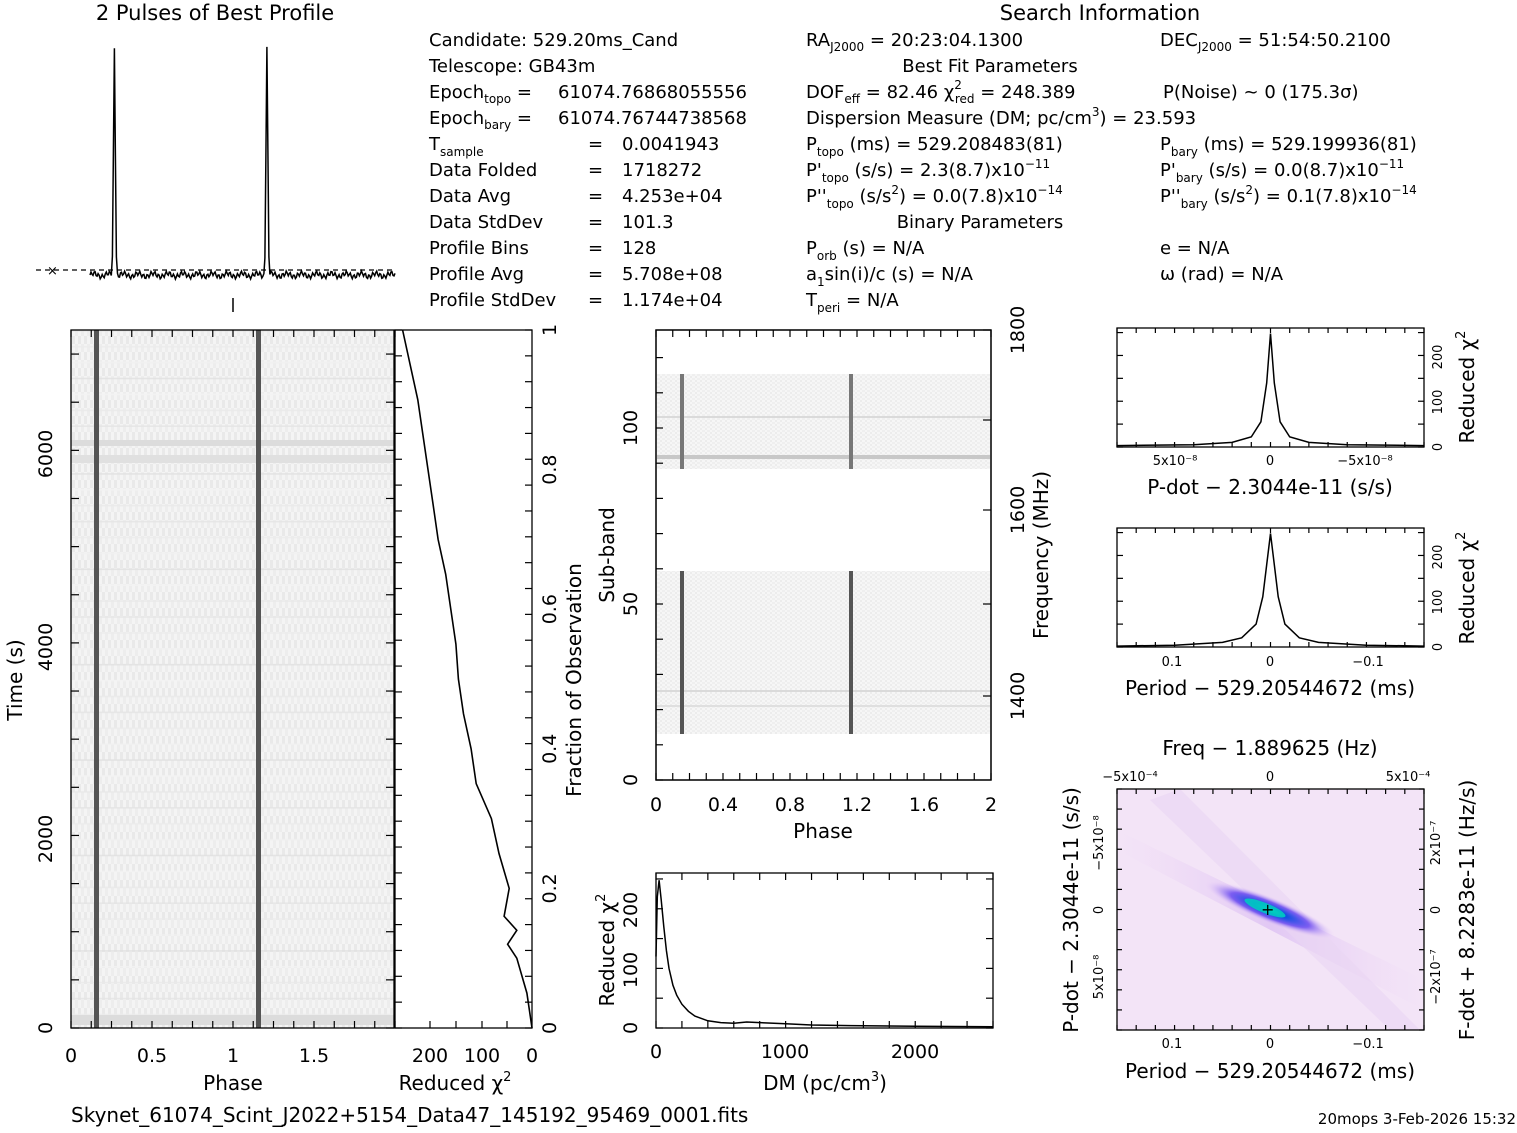  What do you see at coordinates (1270, 461) in the screenshot?
I see `pd-xtick-1: 0` at bounding box center [1270, 461].